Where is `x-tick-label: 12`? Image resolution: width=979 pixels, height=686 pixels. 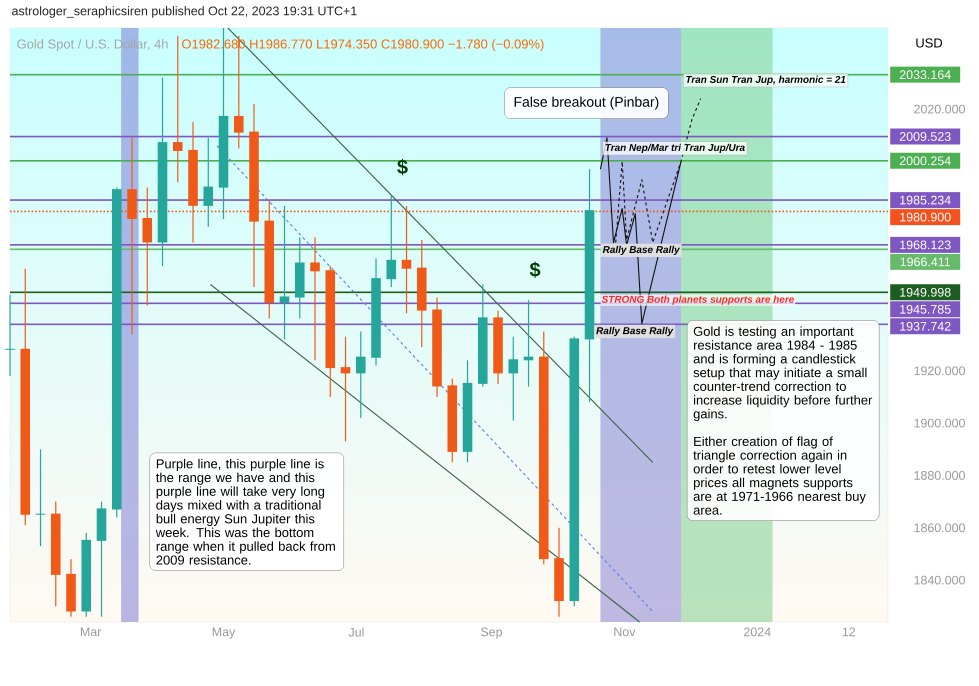 x-tick-label: 12 is located at coordinates (849, 632).